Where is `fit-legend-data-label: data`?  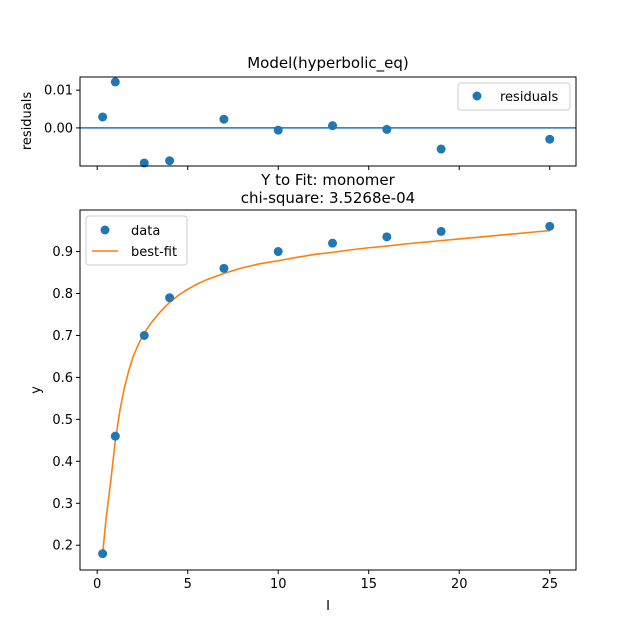
fit-legend-data-label: data is located at coordinates (145, 231).